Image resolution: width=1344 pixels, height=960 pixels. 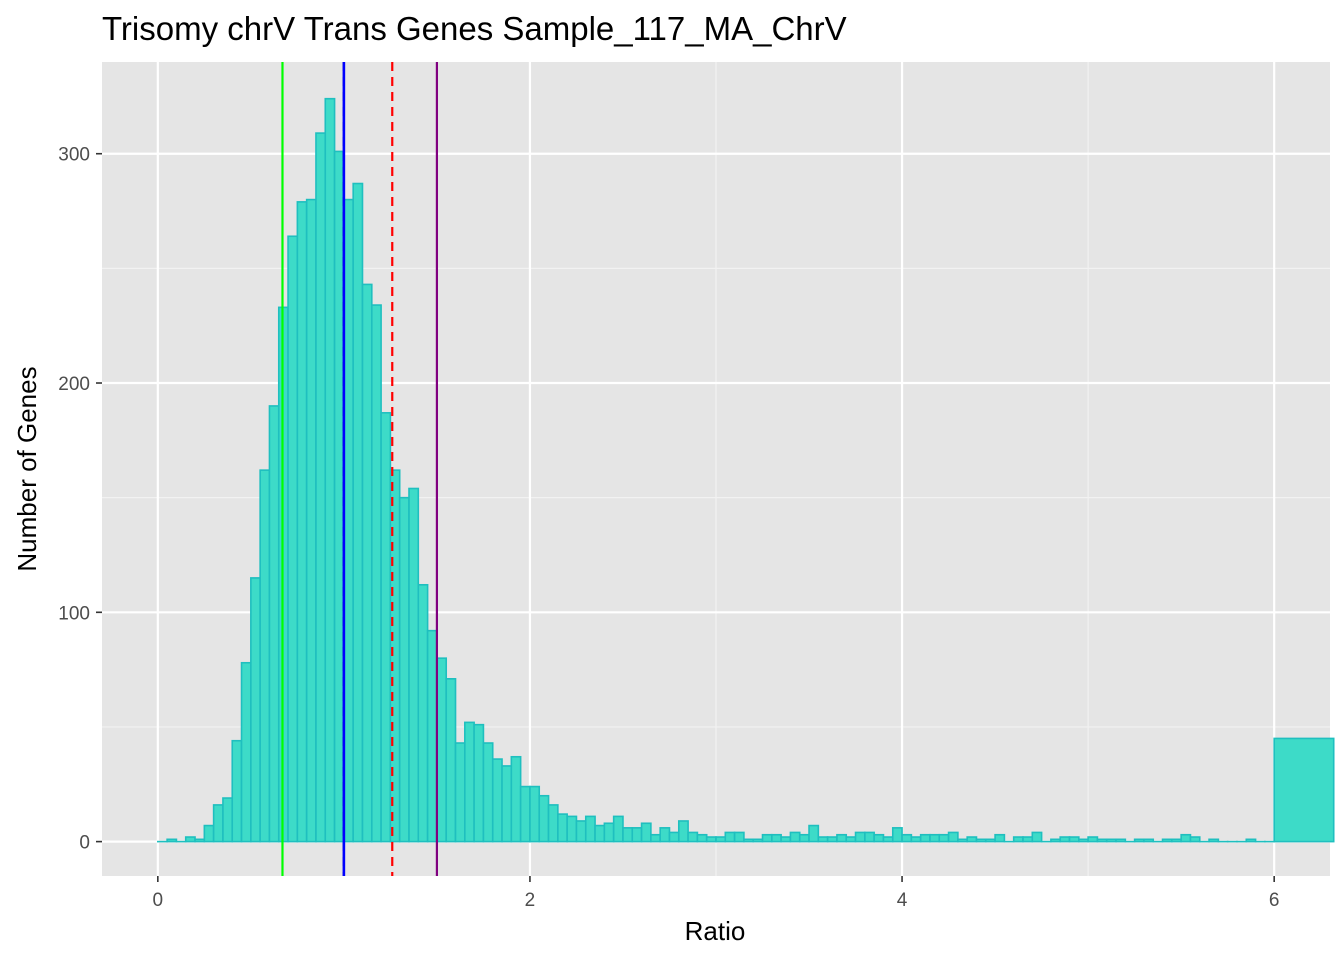 What do you see at coordinates (715, 931) in the screenshot?
I see `x-axis-title: Ratio` at bounding box center [715, 931].